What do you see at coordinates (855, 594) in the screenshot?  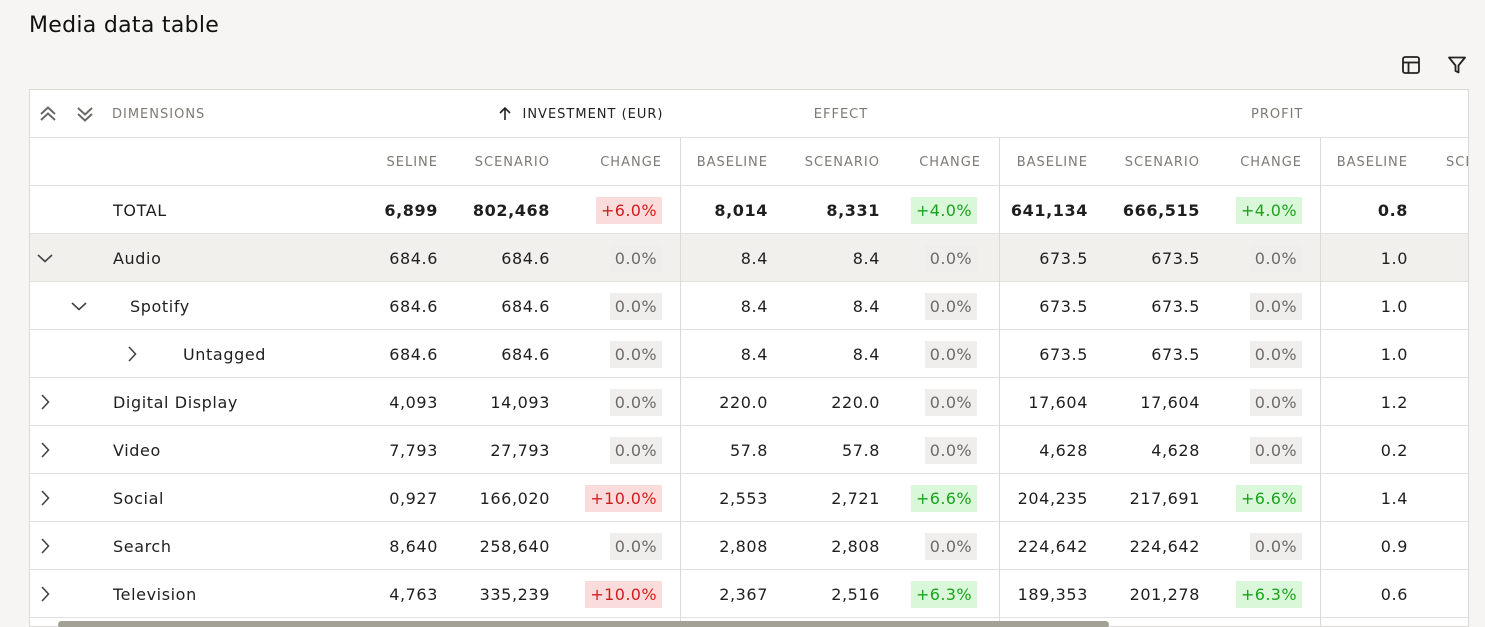 I see `value-cell: 2,516` at bounding box center [855, 594].